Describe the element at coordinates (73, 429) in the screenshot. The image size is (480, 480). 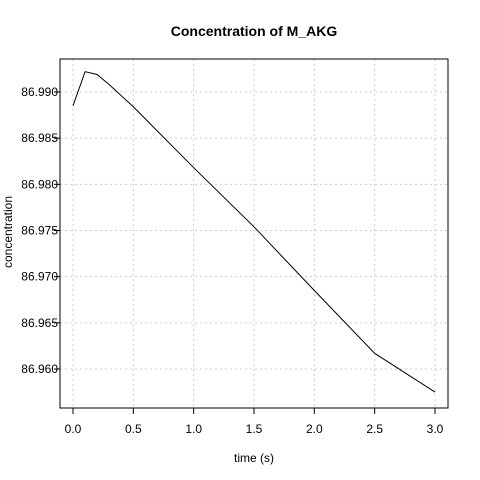
I see `x-tick-label: 0.0` at that location.